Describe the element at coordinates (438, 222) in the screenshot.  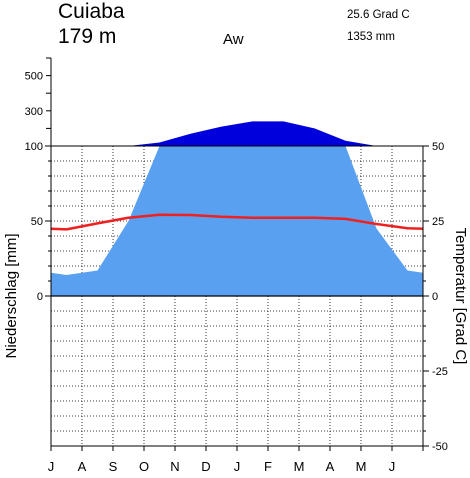
I see `right-tick-label: 25` at that location.